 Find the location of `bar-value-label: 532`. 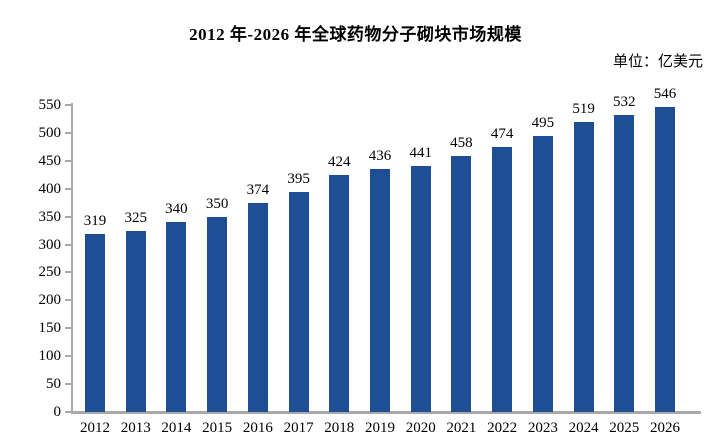

bar-value-label: 532 is located at coordinates (624, 102).